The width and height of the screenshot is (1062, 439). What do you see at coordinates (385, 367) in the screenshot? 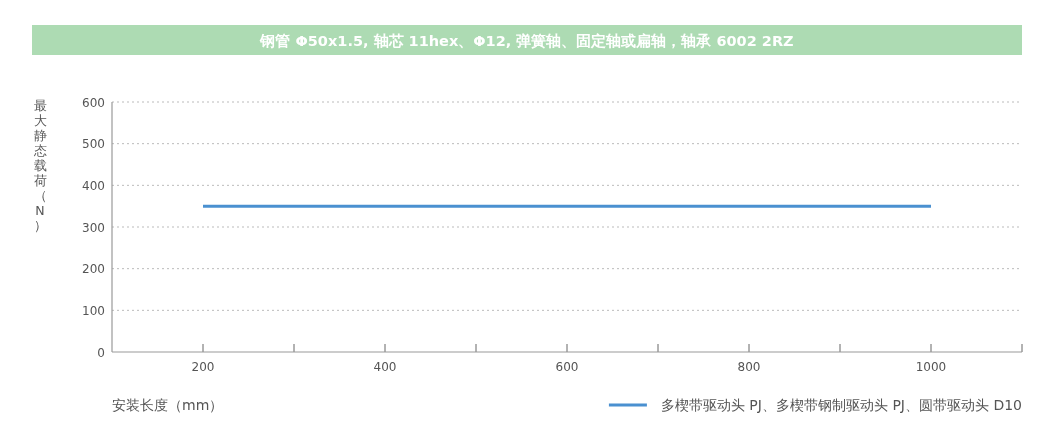
I see `x-tick-label: 400` at bounding box center [385, 367].